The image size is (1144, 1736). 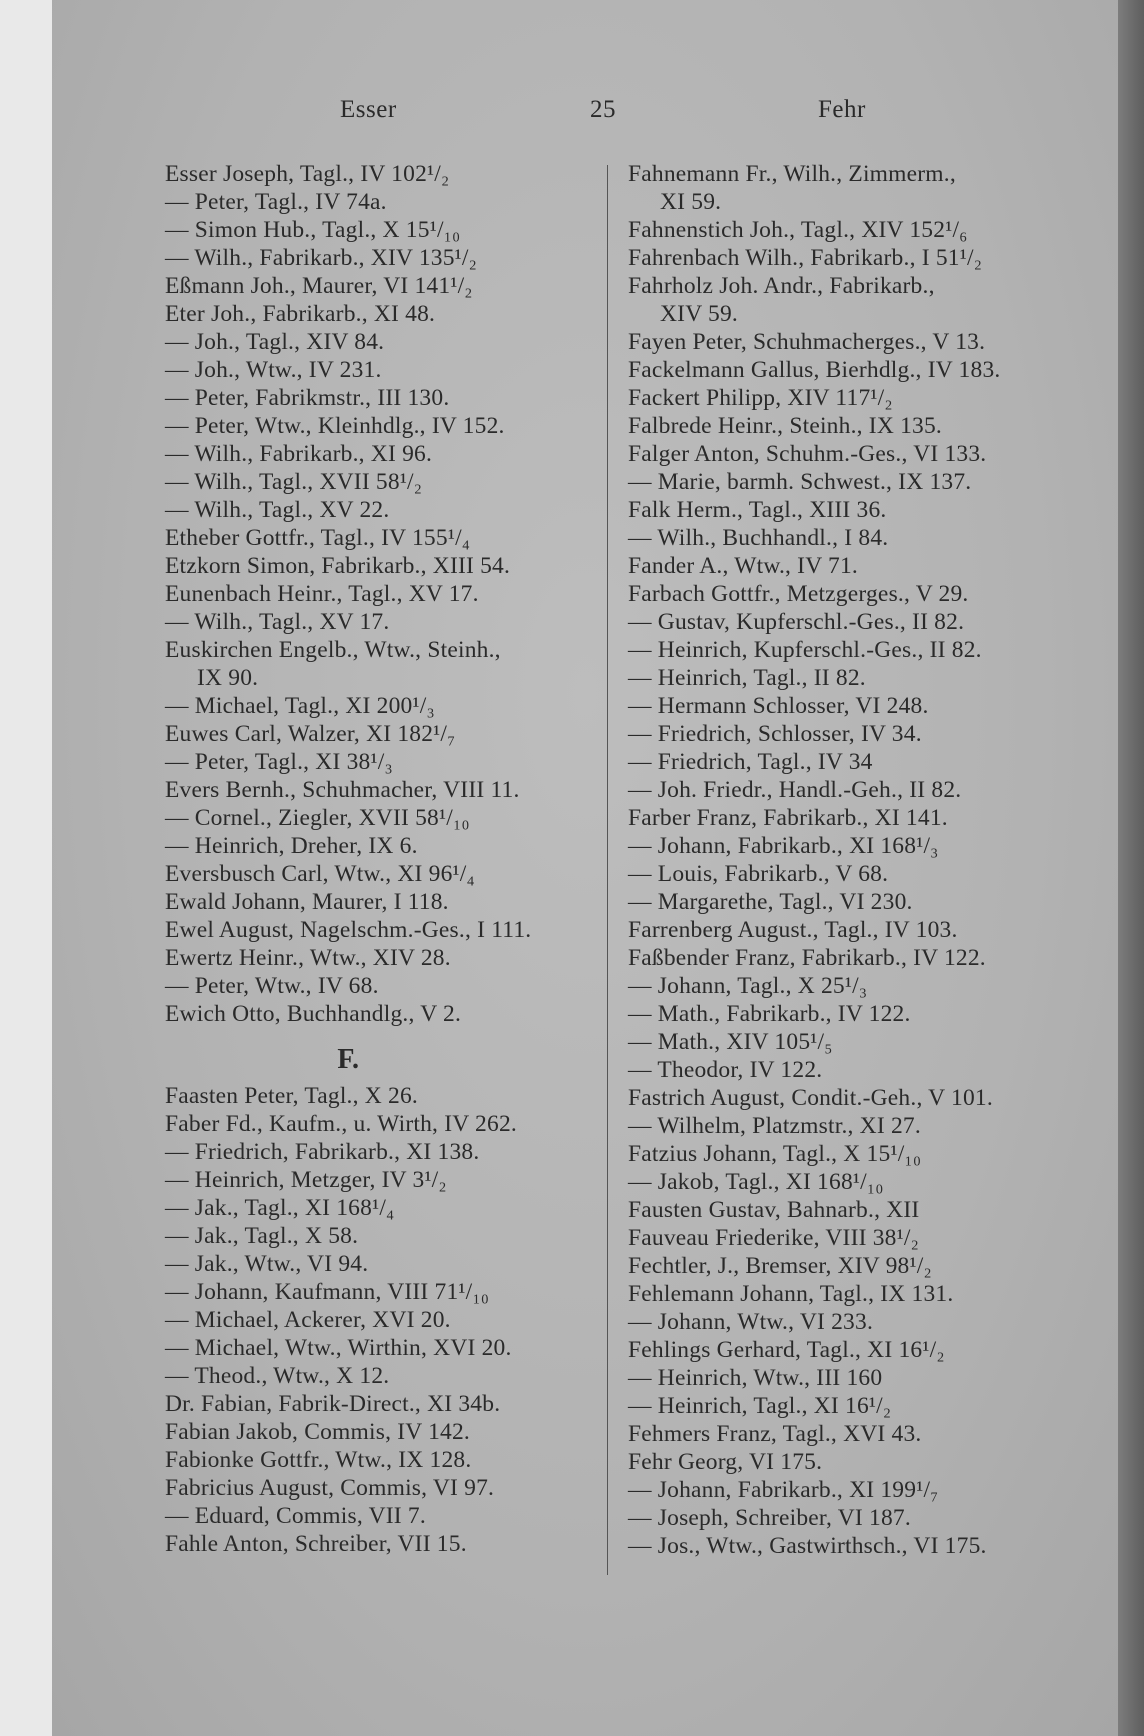 I want to click on directory-entry: Fackert Philipp, XIV 117¹/₂, so click(x=760, y=398).